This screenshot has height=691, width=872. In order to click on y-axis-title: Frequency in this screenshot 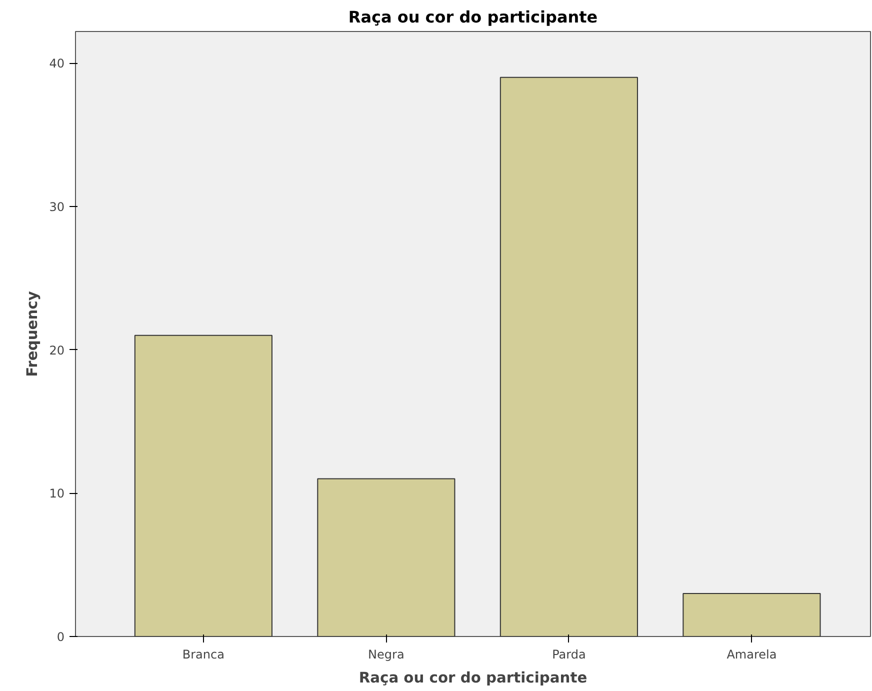, I will do `click(33, 333)`.